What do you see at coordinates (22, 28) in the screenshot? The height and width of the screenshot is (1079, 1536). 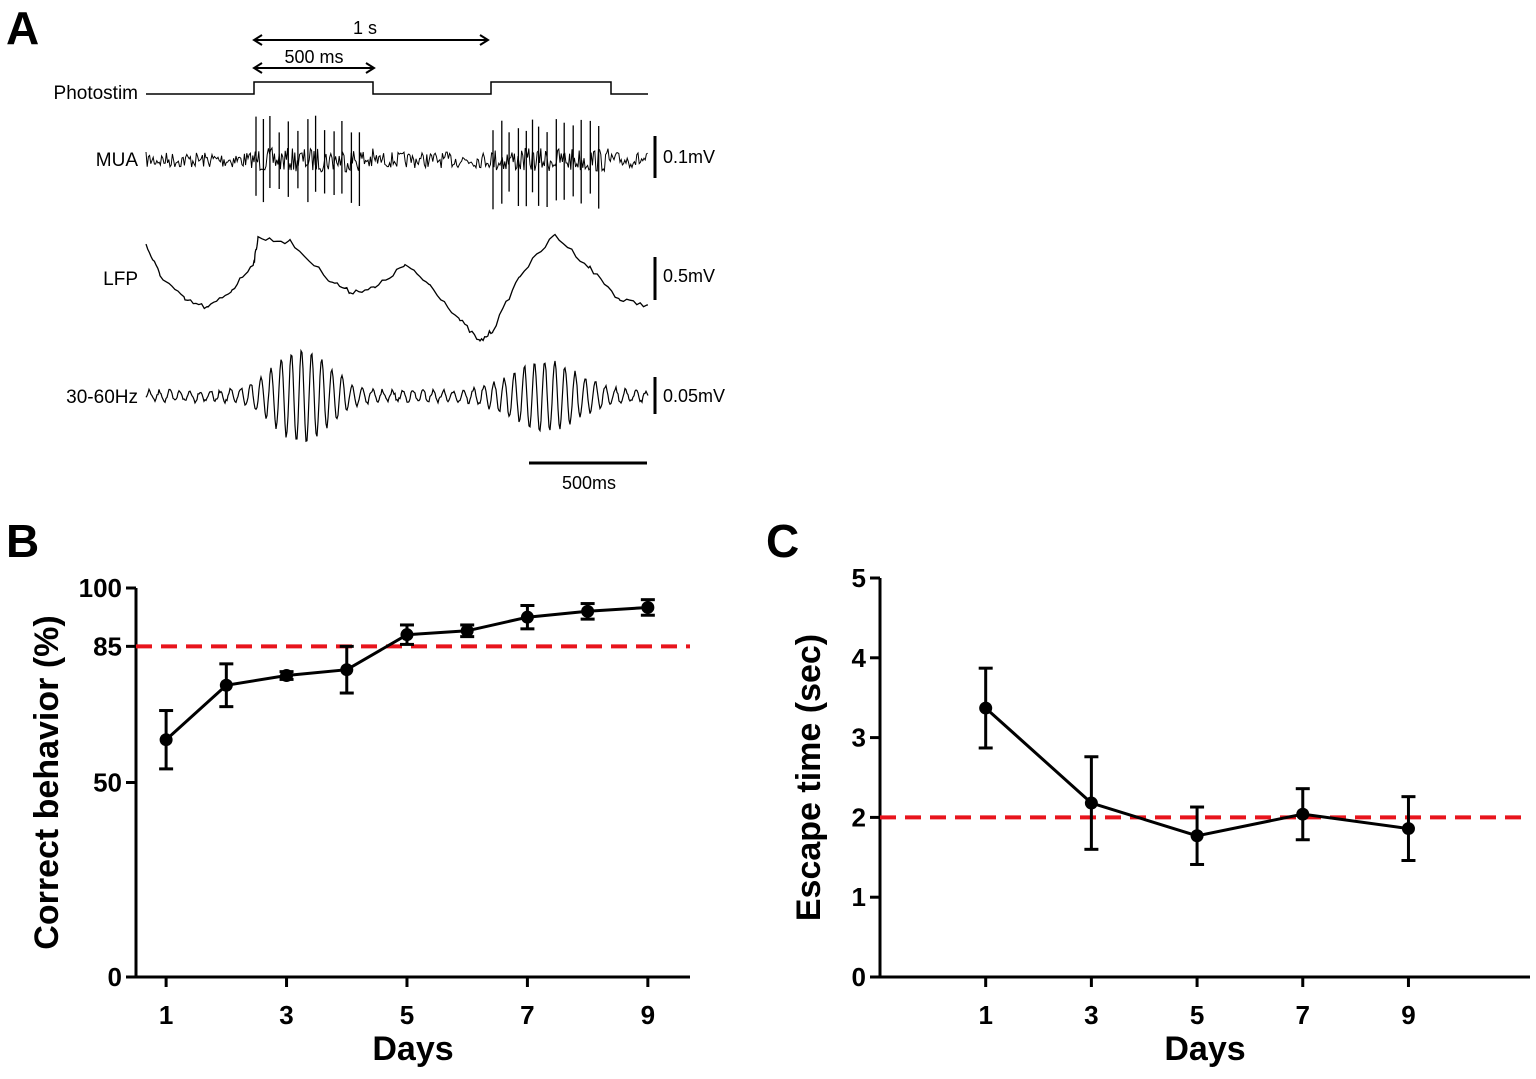 I see `panel-a-letter: A` at bounding box center [22, 28].